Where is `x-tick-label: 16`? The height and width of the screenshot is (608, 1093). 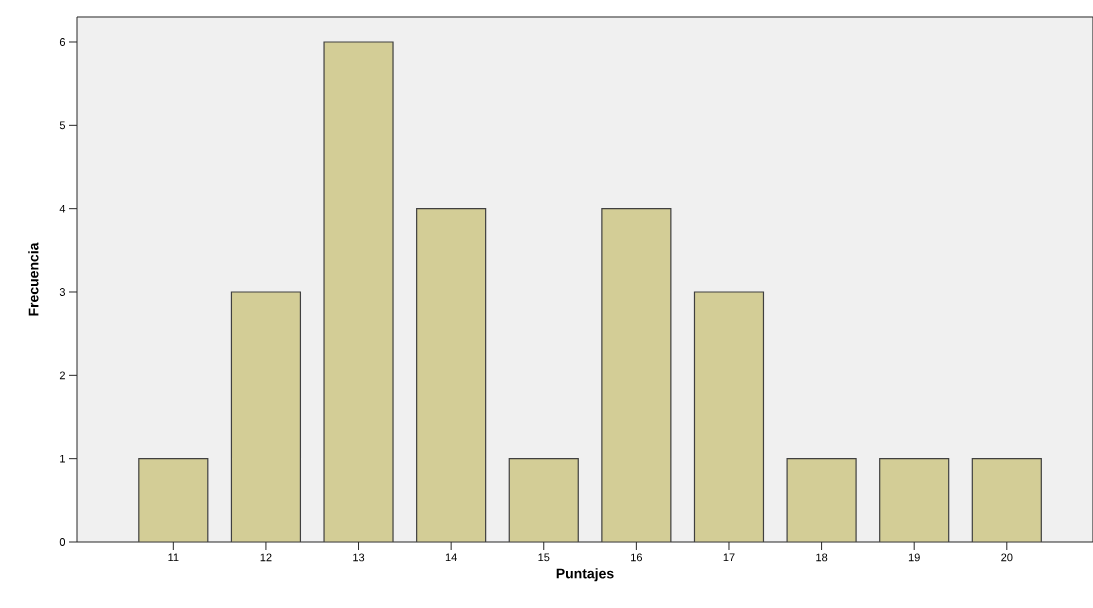 x-tick-label: 16 is located at coordinates (637, 557).